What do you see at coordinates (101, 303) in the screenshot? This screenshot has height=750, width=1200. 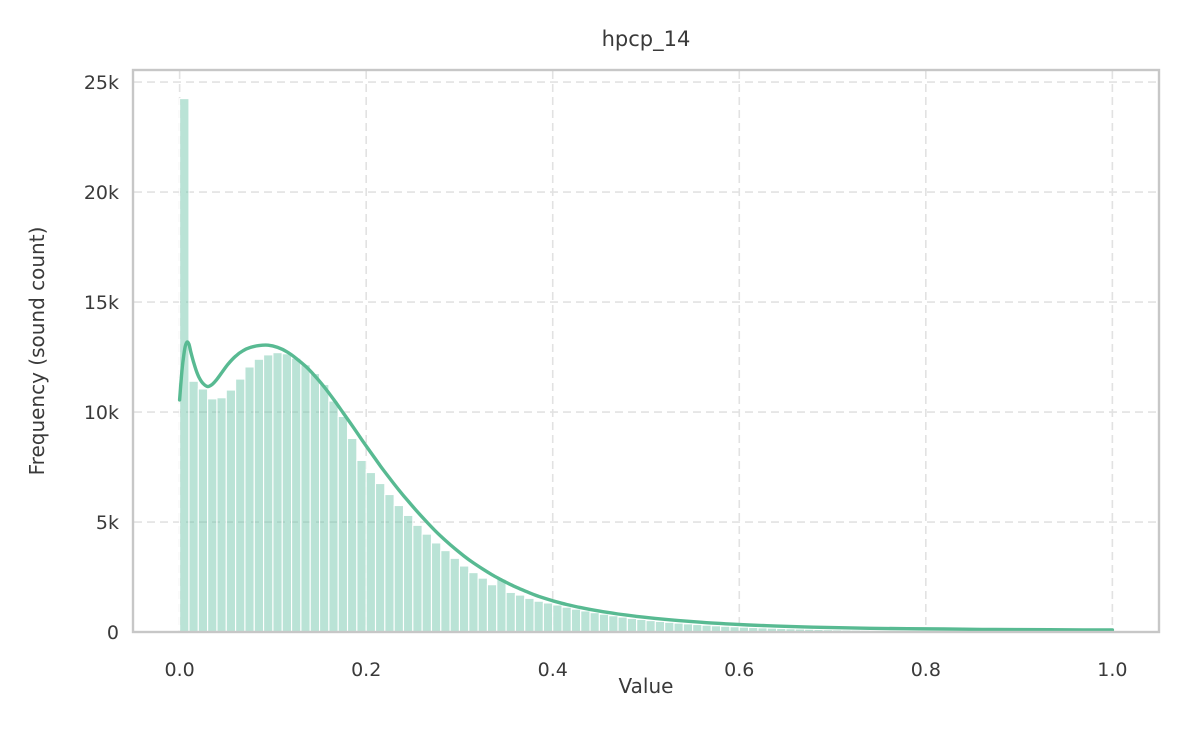 I see `y-tick-label: 15k` at bounding box center [101, 303].